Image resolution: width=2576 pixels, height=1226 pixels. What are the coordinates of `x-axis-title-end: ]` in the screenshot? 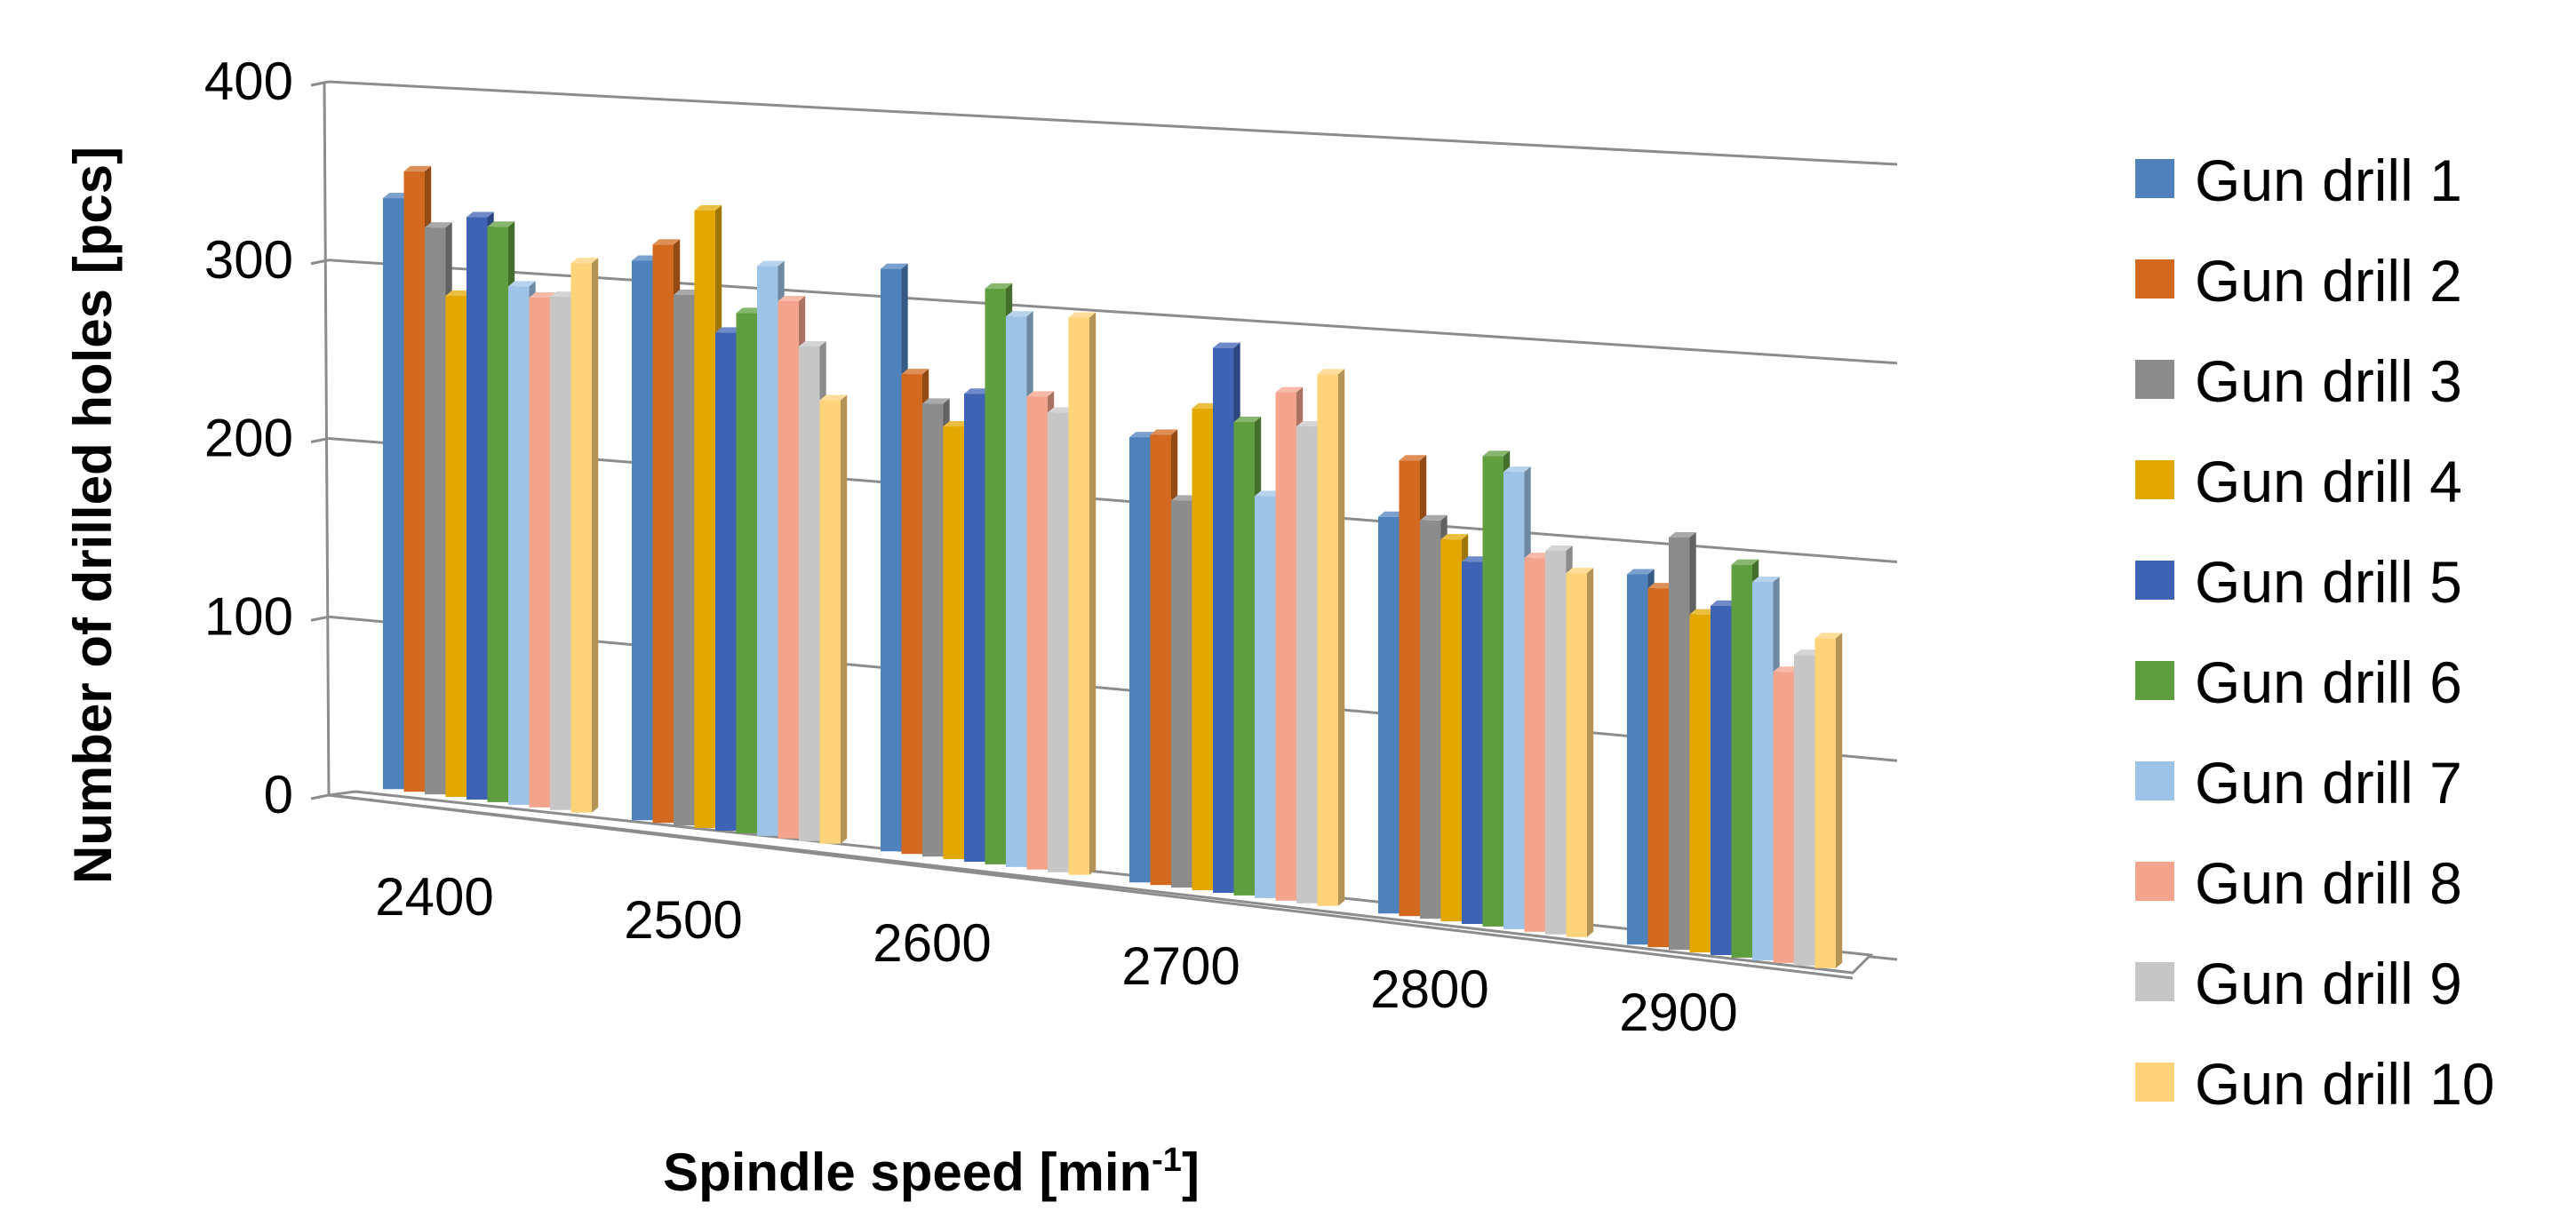 It's located at (1191, 1172).